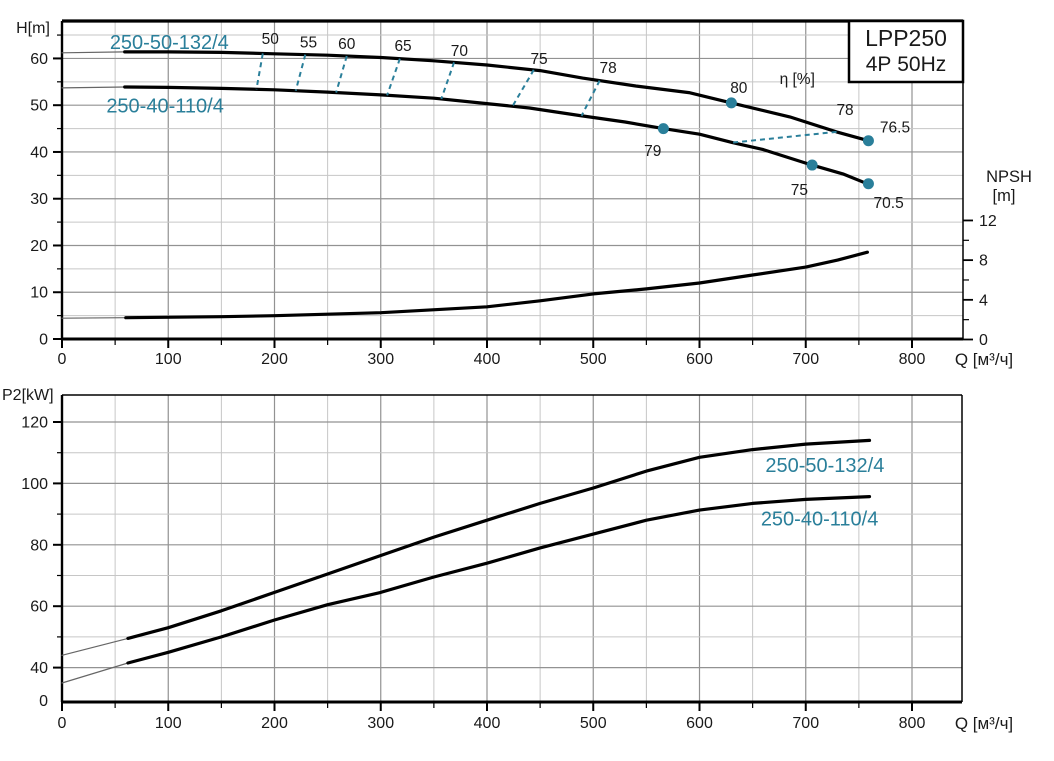 The width and height of the screenshot is (1054, 761). Describe the element at coordinates (799, 190) in the screenshot. I see `efficiency-annotation: 75` at that location.